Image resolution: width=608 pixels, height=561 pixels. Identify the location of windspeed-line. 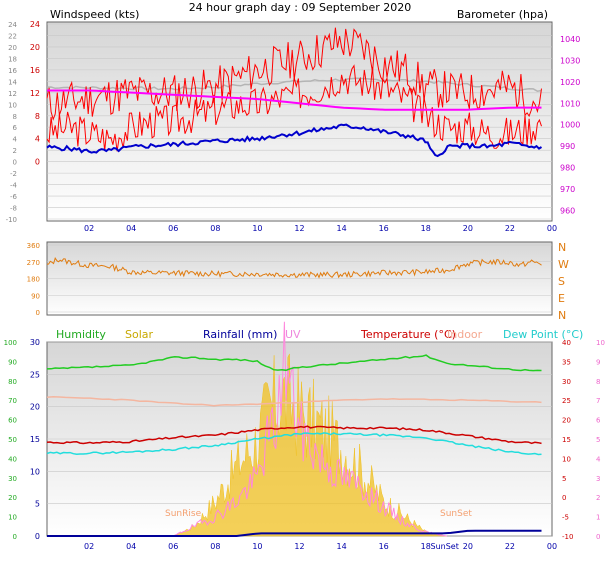
(294, 108).